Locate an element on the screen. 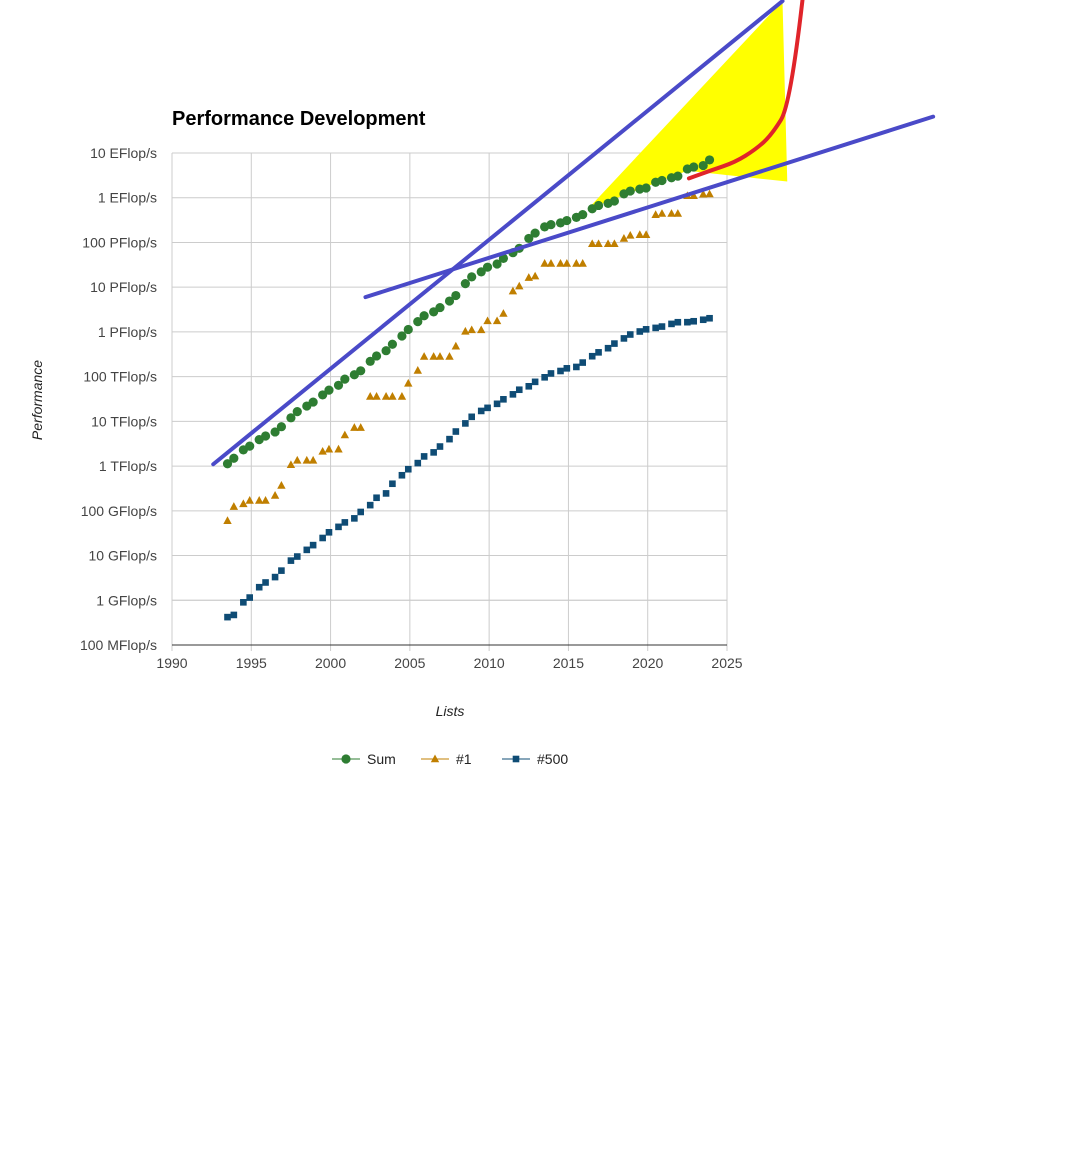 The width and height of the screenshot is (1068, 1155). y-tick-label: 100 PFlop/s is located at coordinates (119, 242).